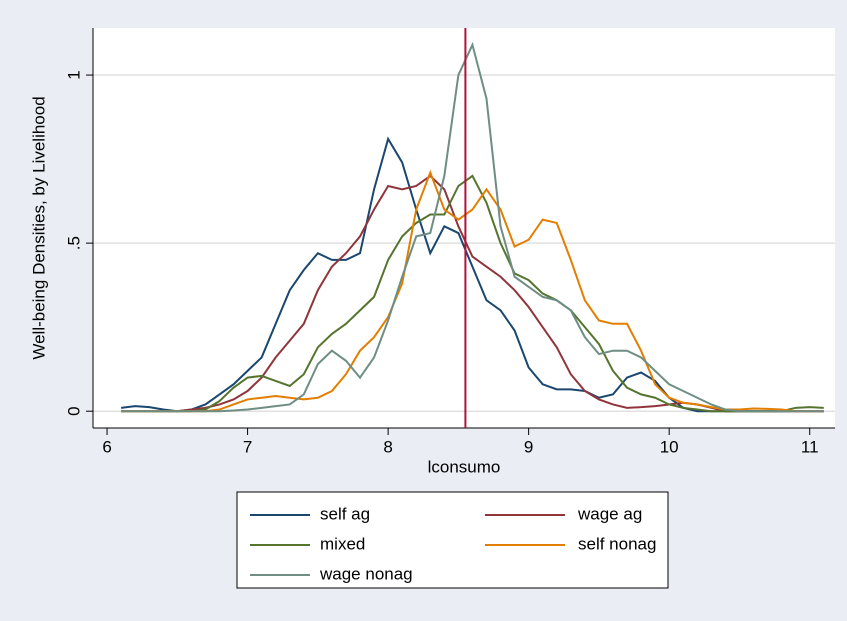 This screenshot has width=847, height=621. Describe the element at coordinates (345, 513) in the screenshot. I see `legend-label: self ag` at that location.